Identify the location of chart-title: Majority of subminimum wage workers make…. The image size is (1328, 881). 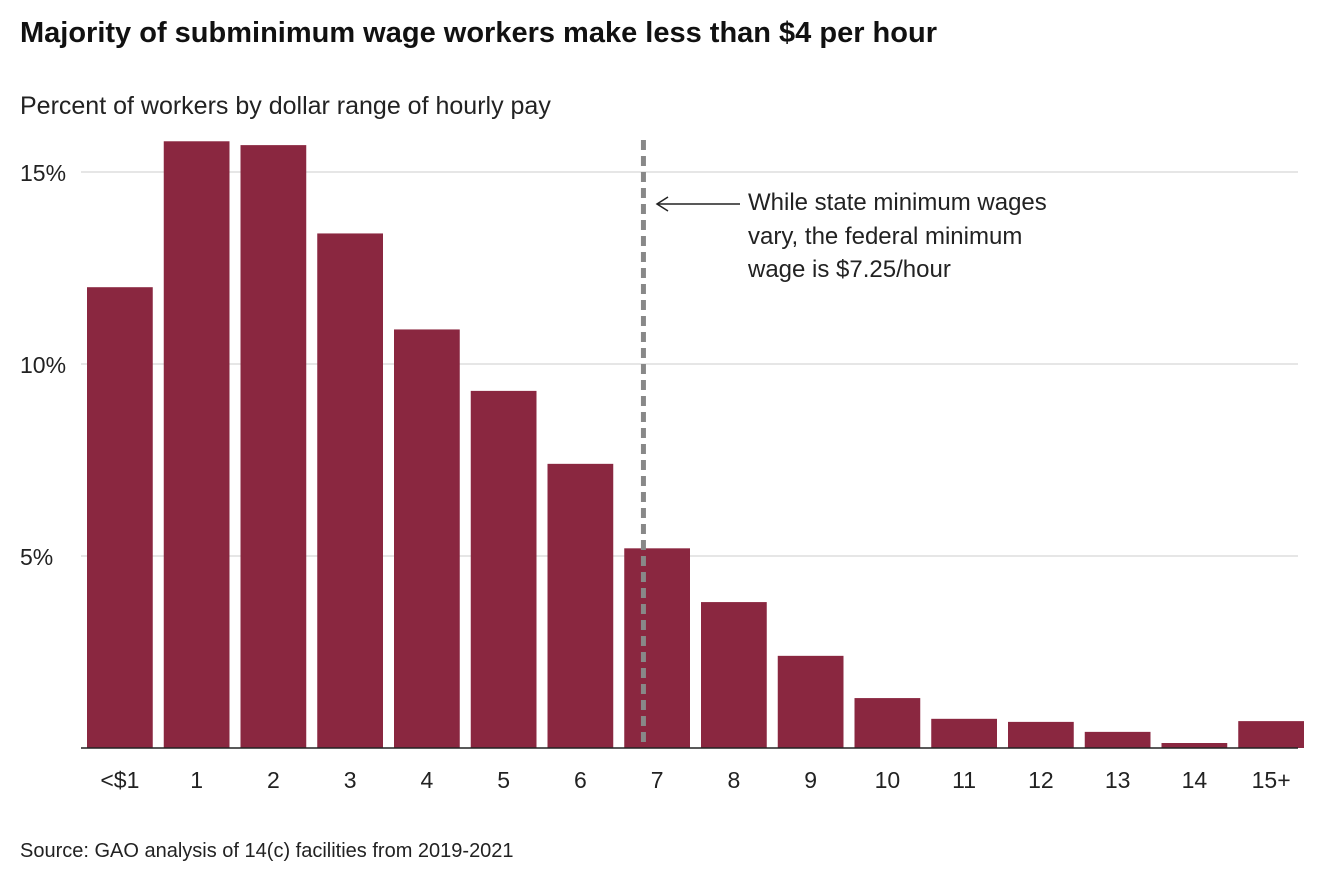
(478, 33).